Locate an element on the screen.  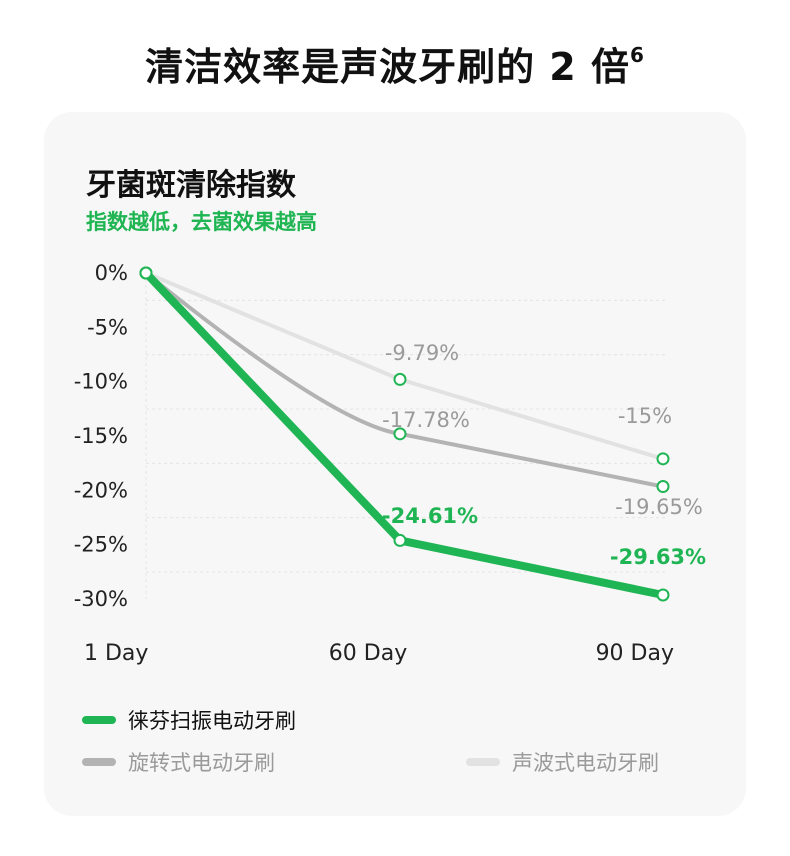
y-tick-label: -25% is located at coordinates (101, 545).